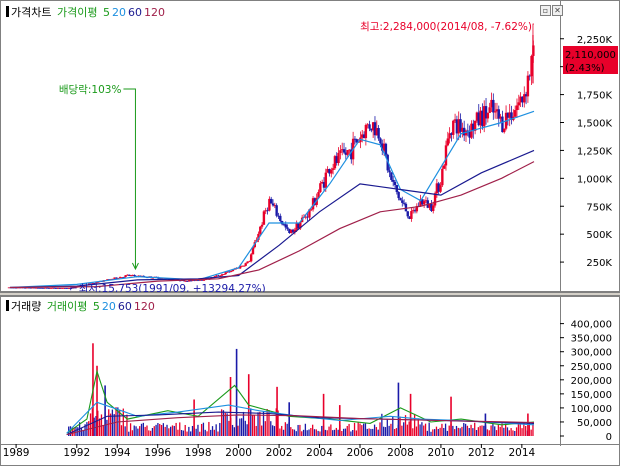 Image resolution: width=620 pixels, height=466 pixels. I want to click on price-y-tick-label: 750K, so click(599, 207).